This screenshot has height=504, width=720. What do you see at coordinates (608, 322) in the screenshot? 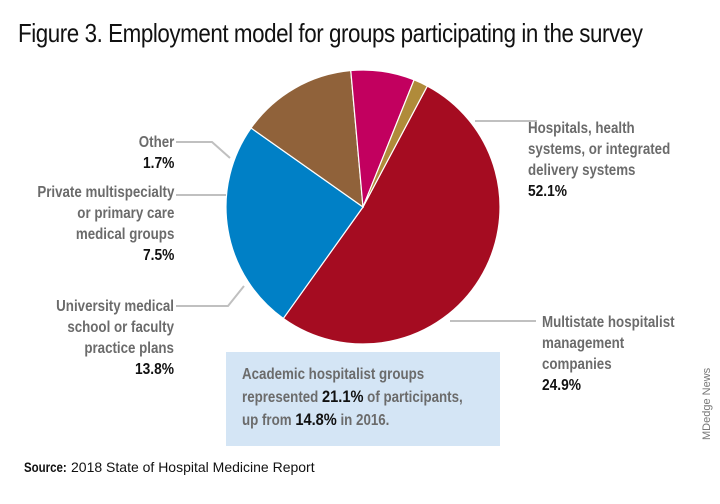
I see `label-line: Multistate hospitalist` at bounding box center [608, 322].